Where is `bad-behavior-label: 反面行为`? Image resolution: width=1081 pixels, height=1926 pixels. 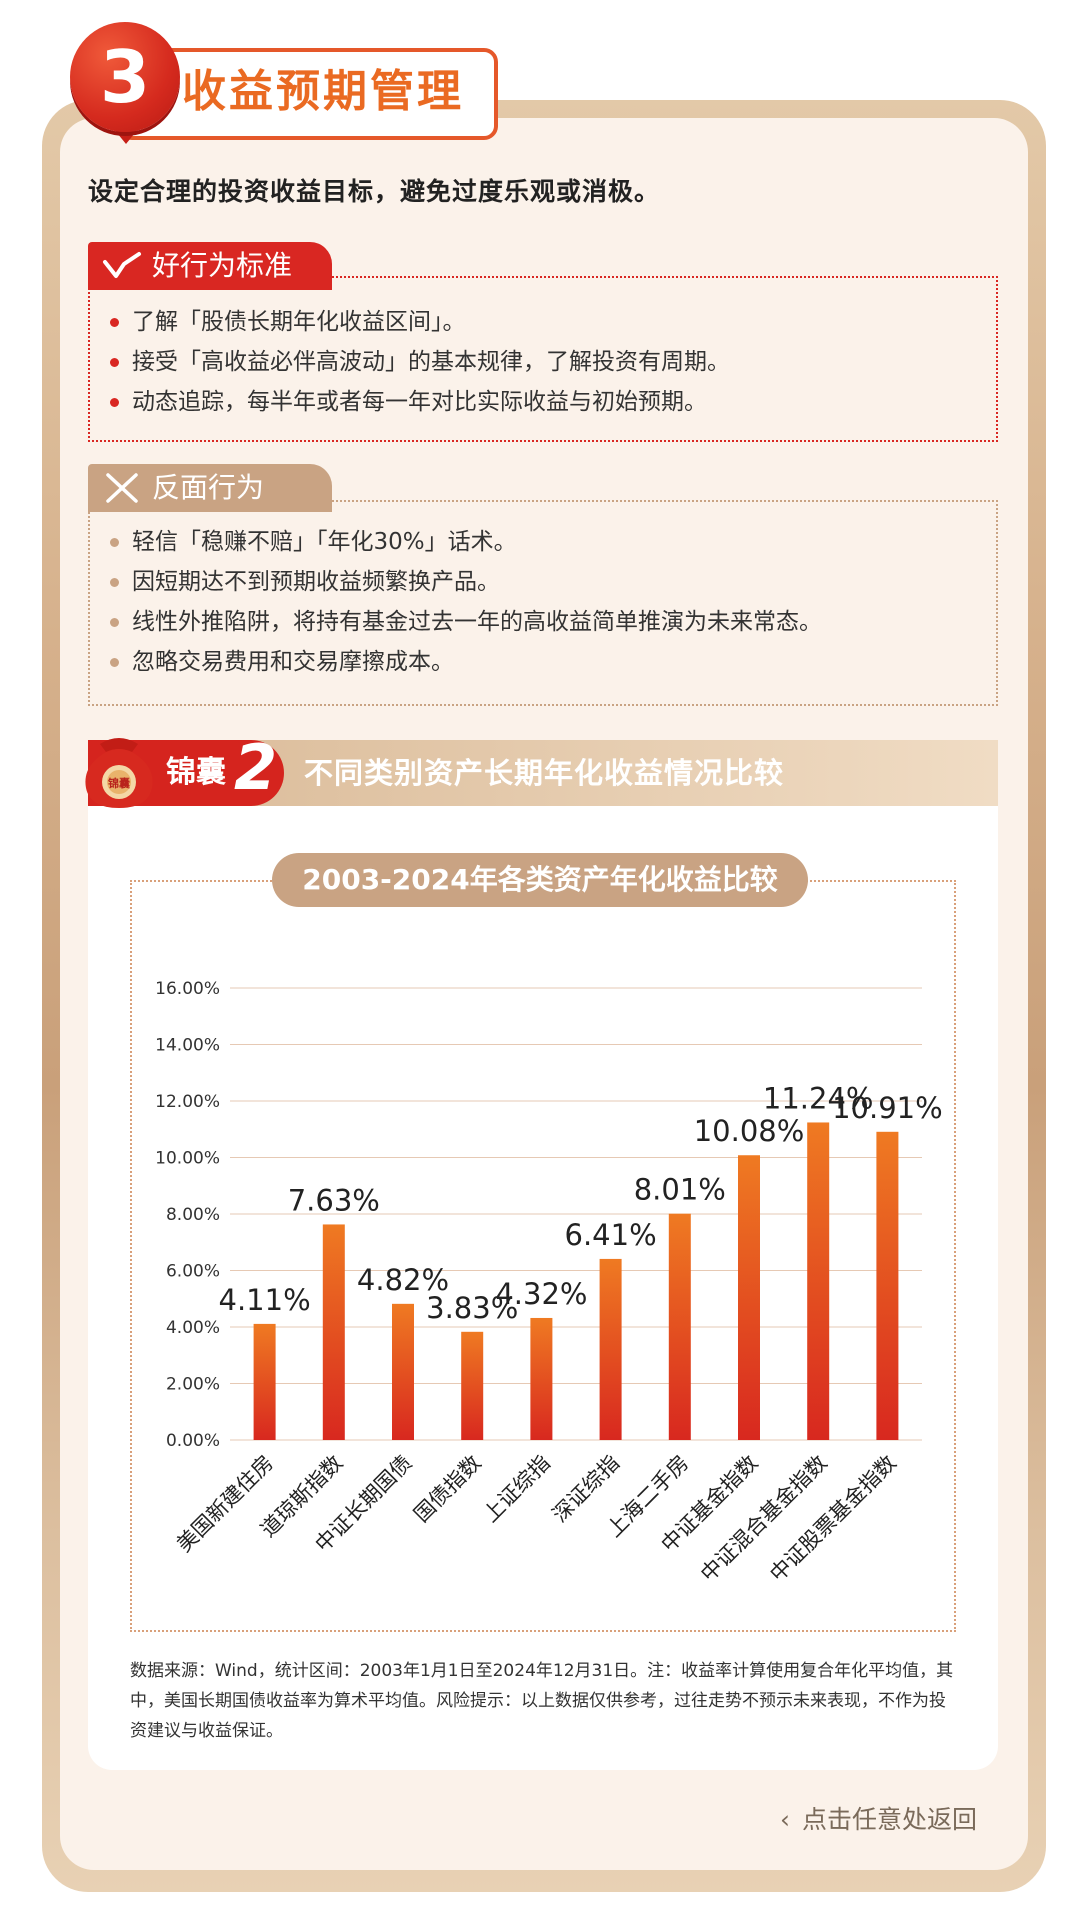
bad-behavior-label: 反面行为 is located at coordinates (208, 487).